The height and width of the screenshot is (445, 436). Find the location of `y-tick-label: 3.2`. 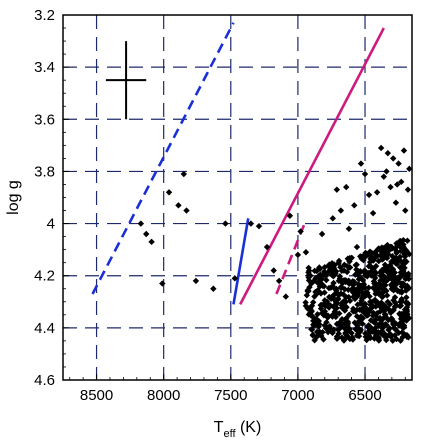

y-tick-label: 3.2 is located at coordinates (44, 15).